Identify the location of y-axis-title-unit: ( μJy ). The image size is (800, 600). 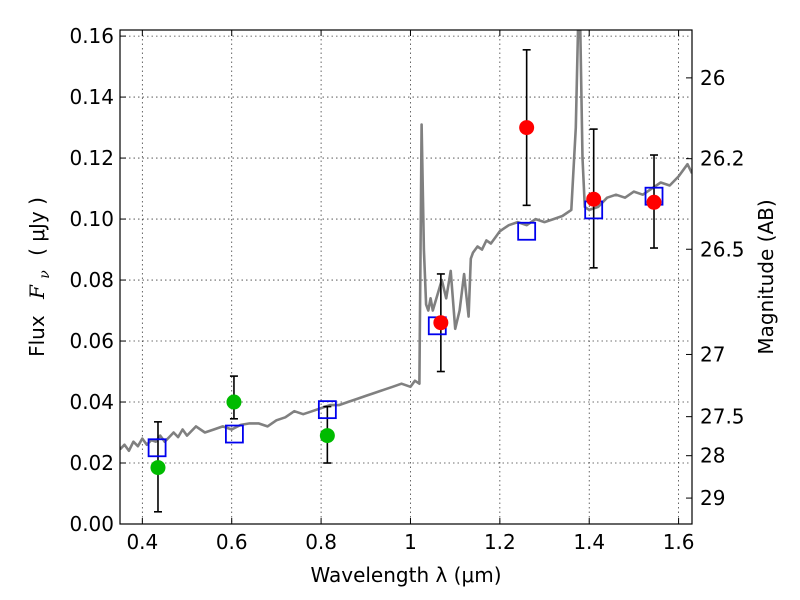
(37, 226).